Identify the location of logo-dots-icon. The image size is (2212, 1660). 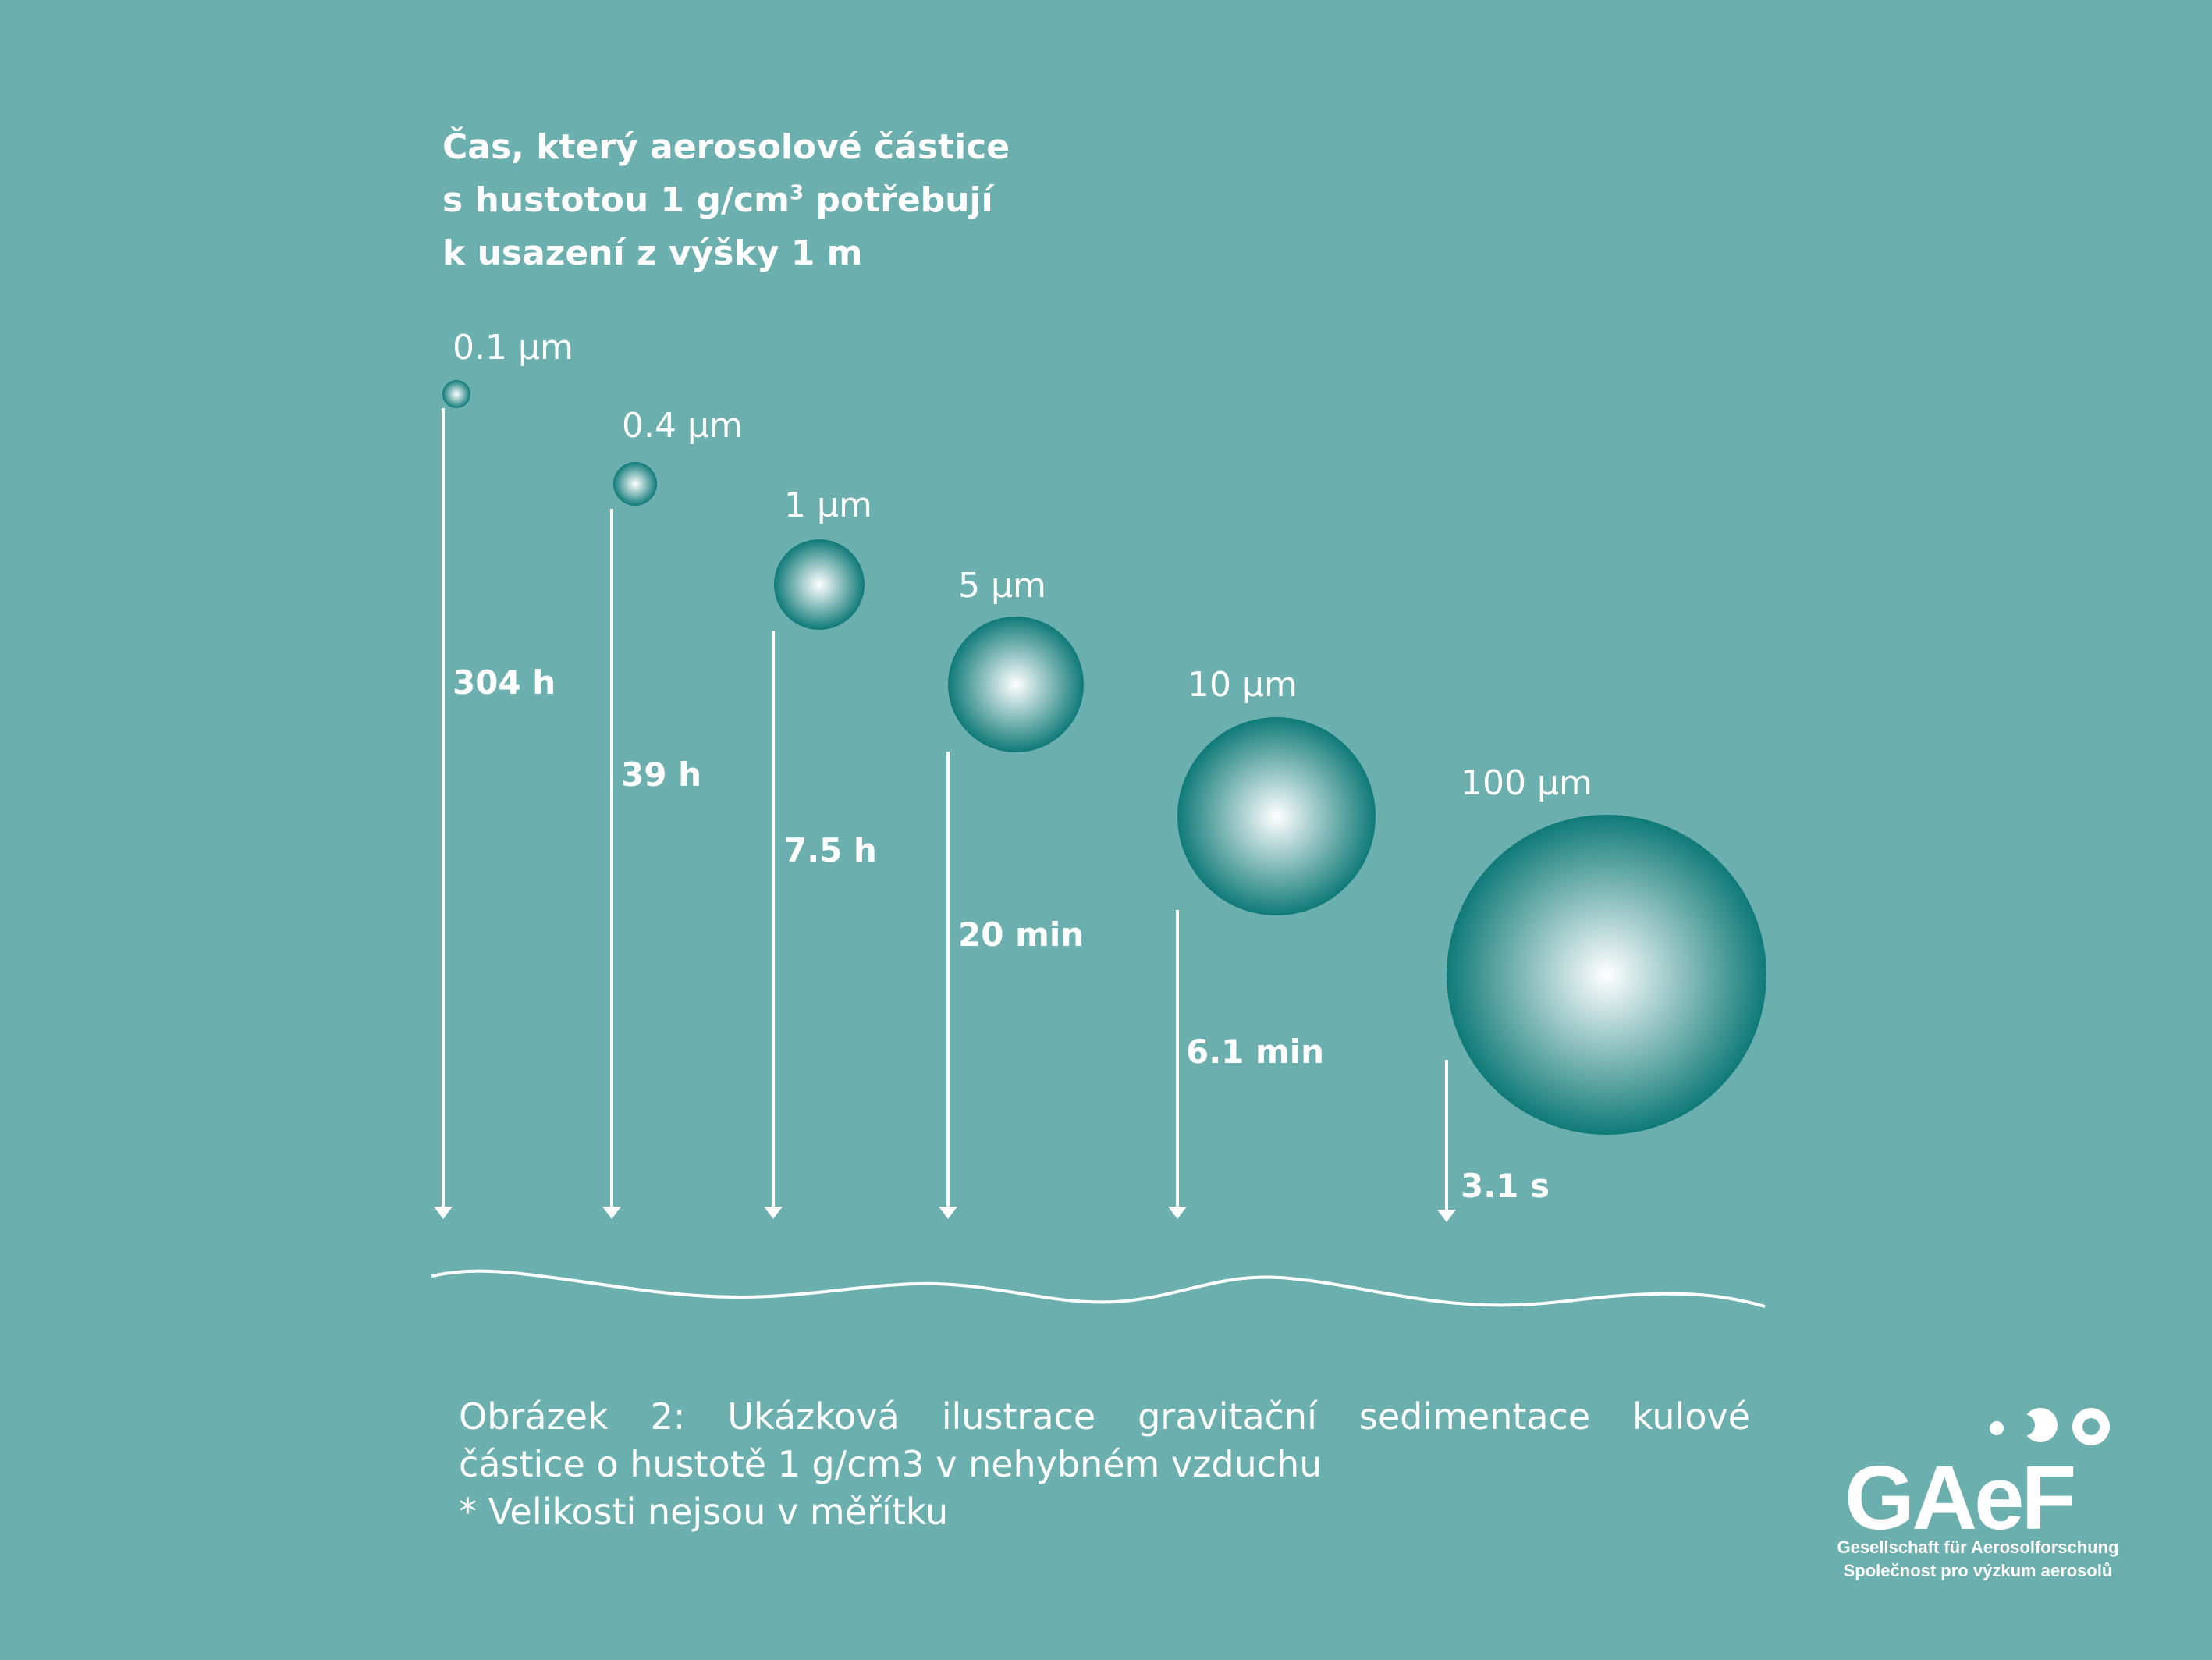
(2050, 1427).